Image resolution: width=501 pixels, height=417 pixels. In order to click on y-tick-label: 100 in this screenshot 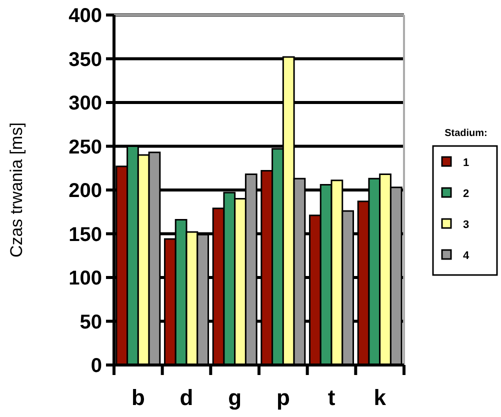, I will do `click(85, 279)`.